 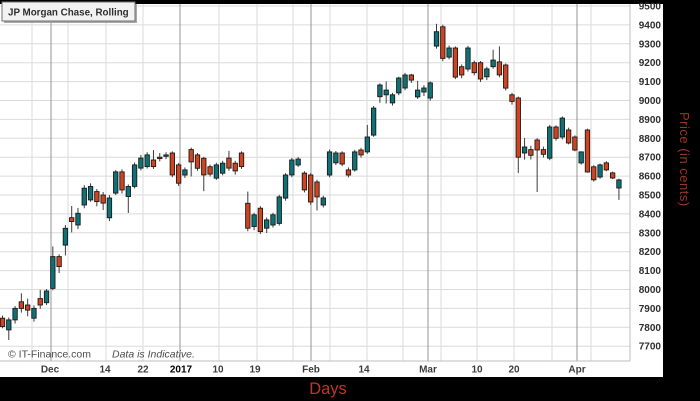 I want to click on y-tick-label: 9000, so click(x=650, y=101).